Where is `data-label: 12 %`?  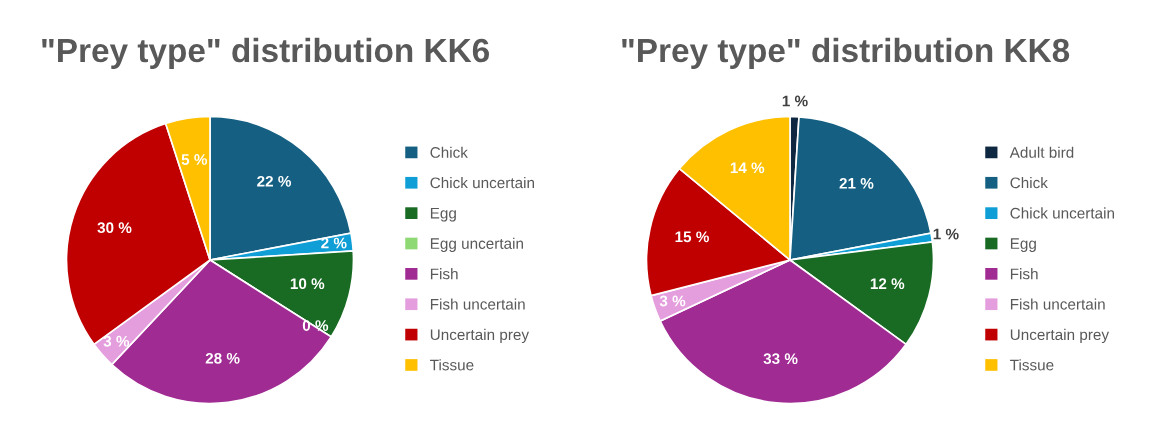
data-label: 12 % is located at coordinates (887, 284).